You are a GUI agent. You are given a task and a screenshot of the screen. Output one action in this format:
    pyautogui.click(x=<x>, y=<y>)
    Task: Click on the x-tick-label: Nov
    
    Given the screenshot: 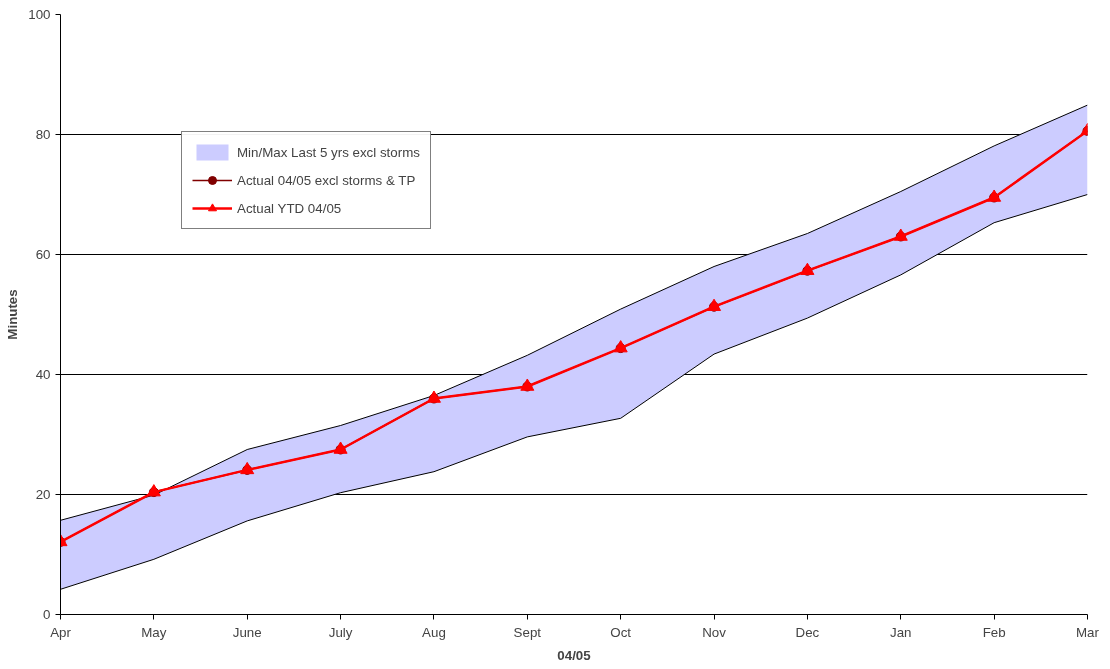 What is the action you would take?
    pyautogui.click(x=714, y=632)
    